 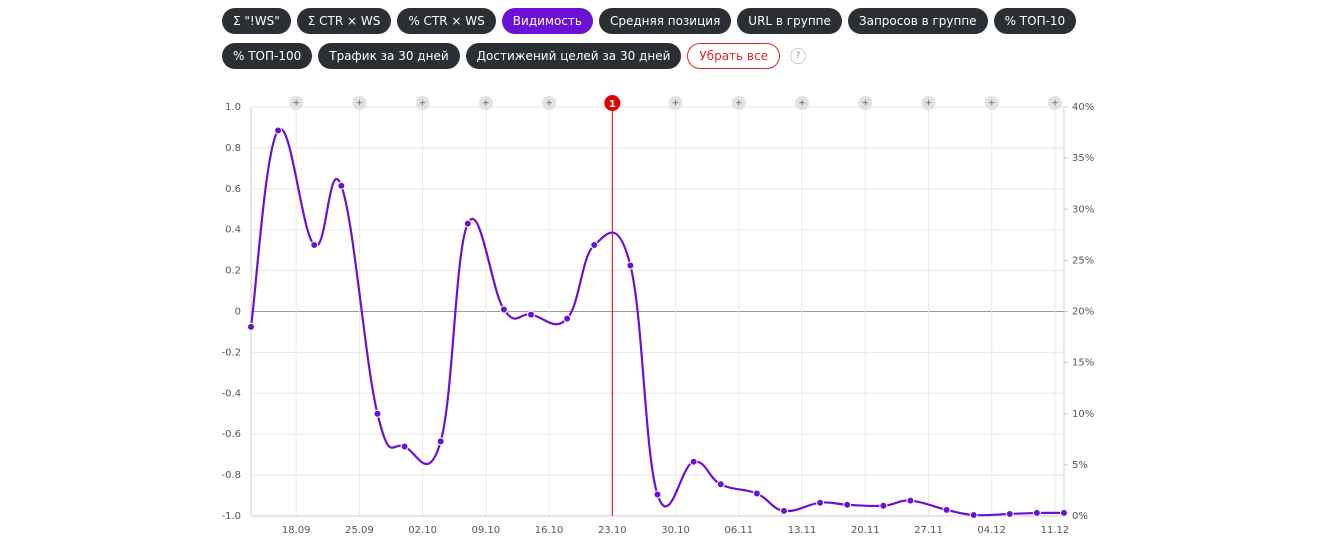 What do you see at coordinates (1083, 107) in the screenshot?
I see `y2-tick-label: 40%` at bounding box center [1083, 107].